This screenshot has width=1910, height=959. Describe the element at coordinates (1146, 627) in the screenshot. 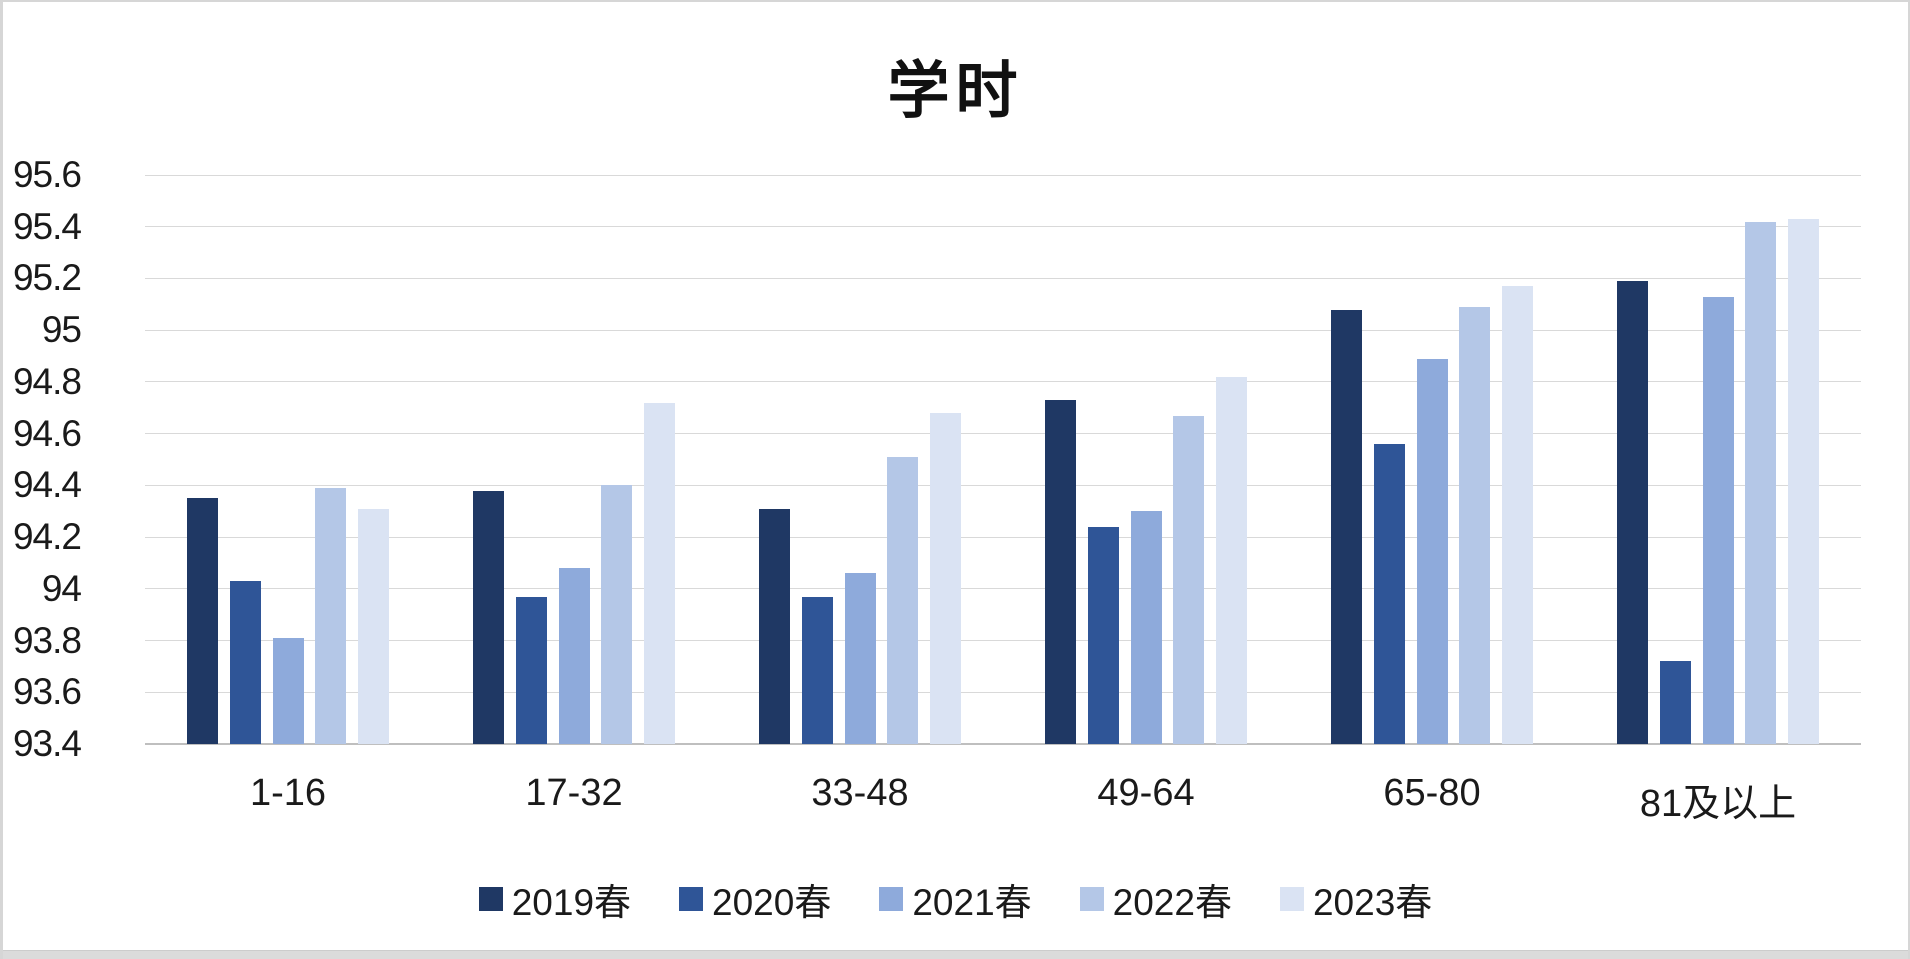

I see `bar-2021春-49-64` at that location.